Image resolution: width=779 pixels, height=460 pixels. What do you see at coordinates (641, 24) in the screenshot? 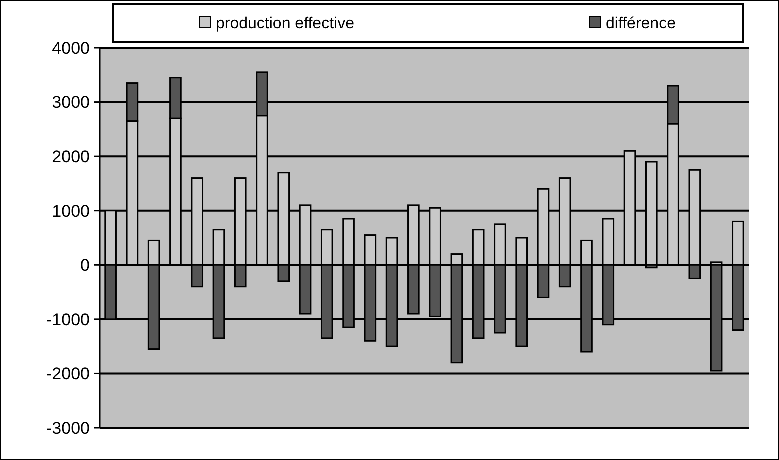
I see `legend-label: différence` at bounding box center [641, 24].